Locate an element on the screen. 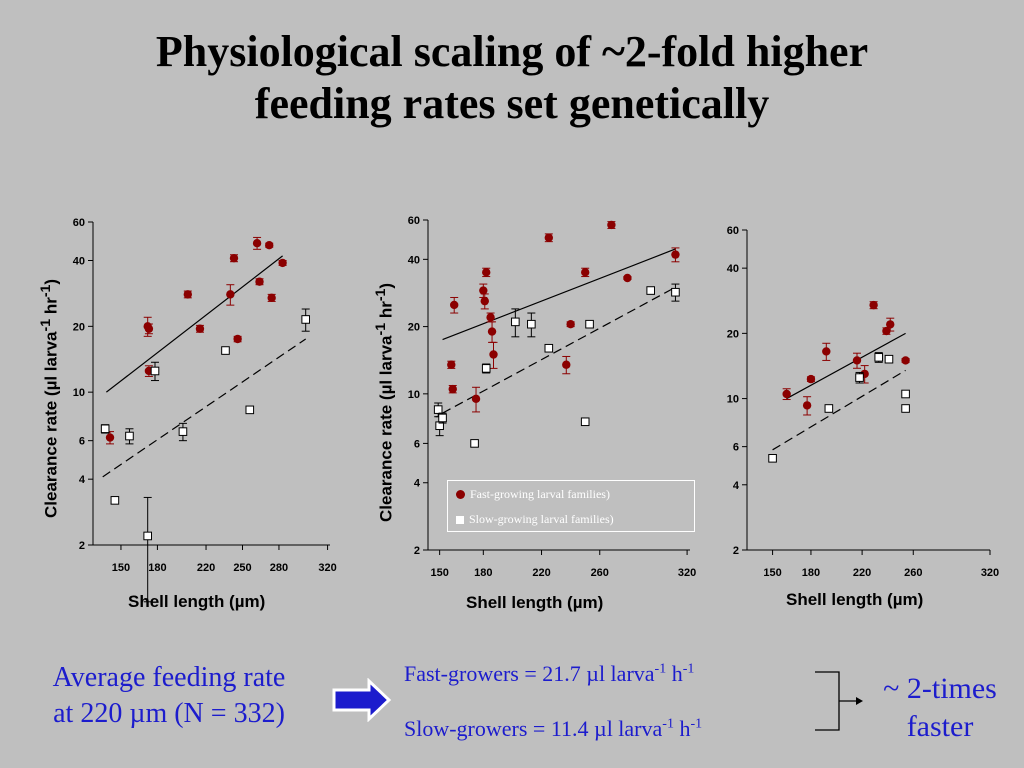  title-line-2: feeding rates set genetically is located at coordinates (512, 103).